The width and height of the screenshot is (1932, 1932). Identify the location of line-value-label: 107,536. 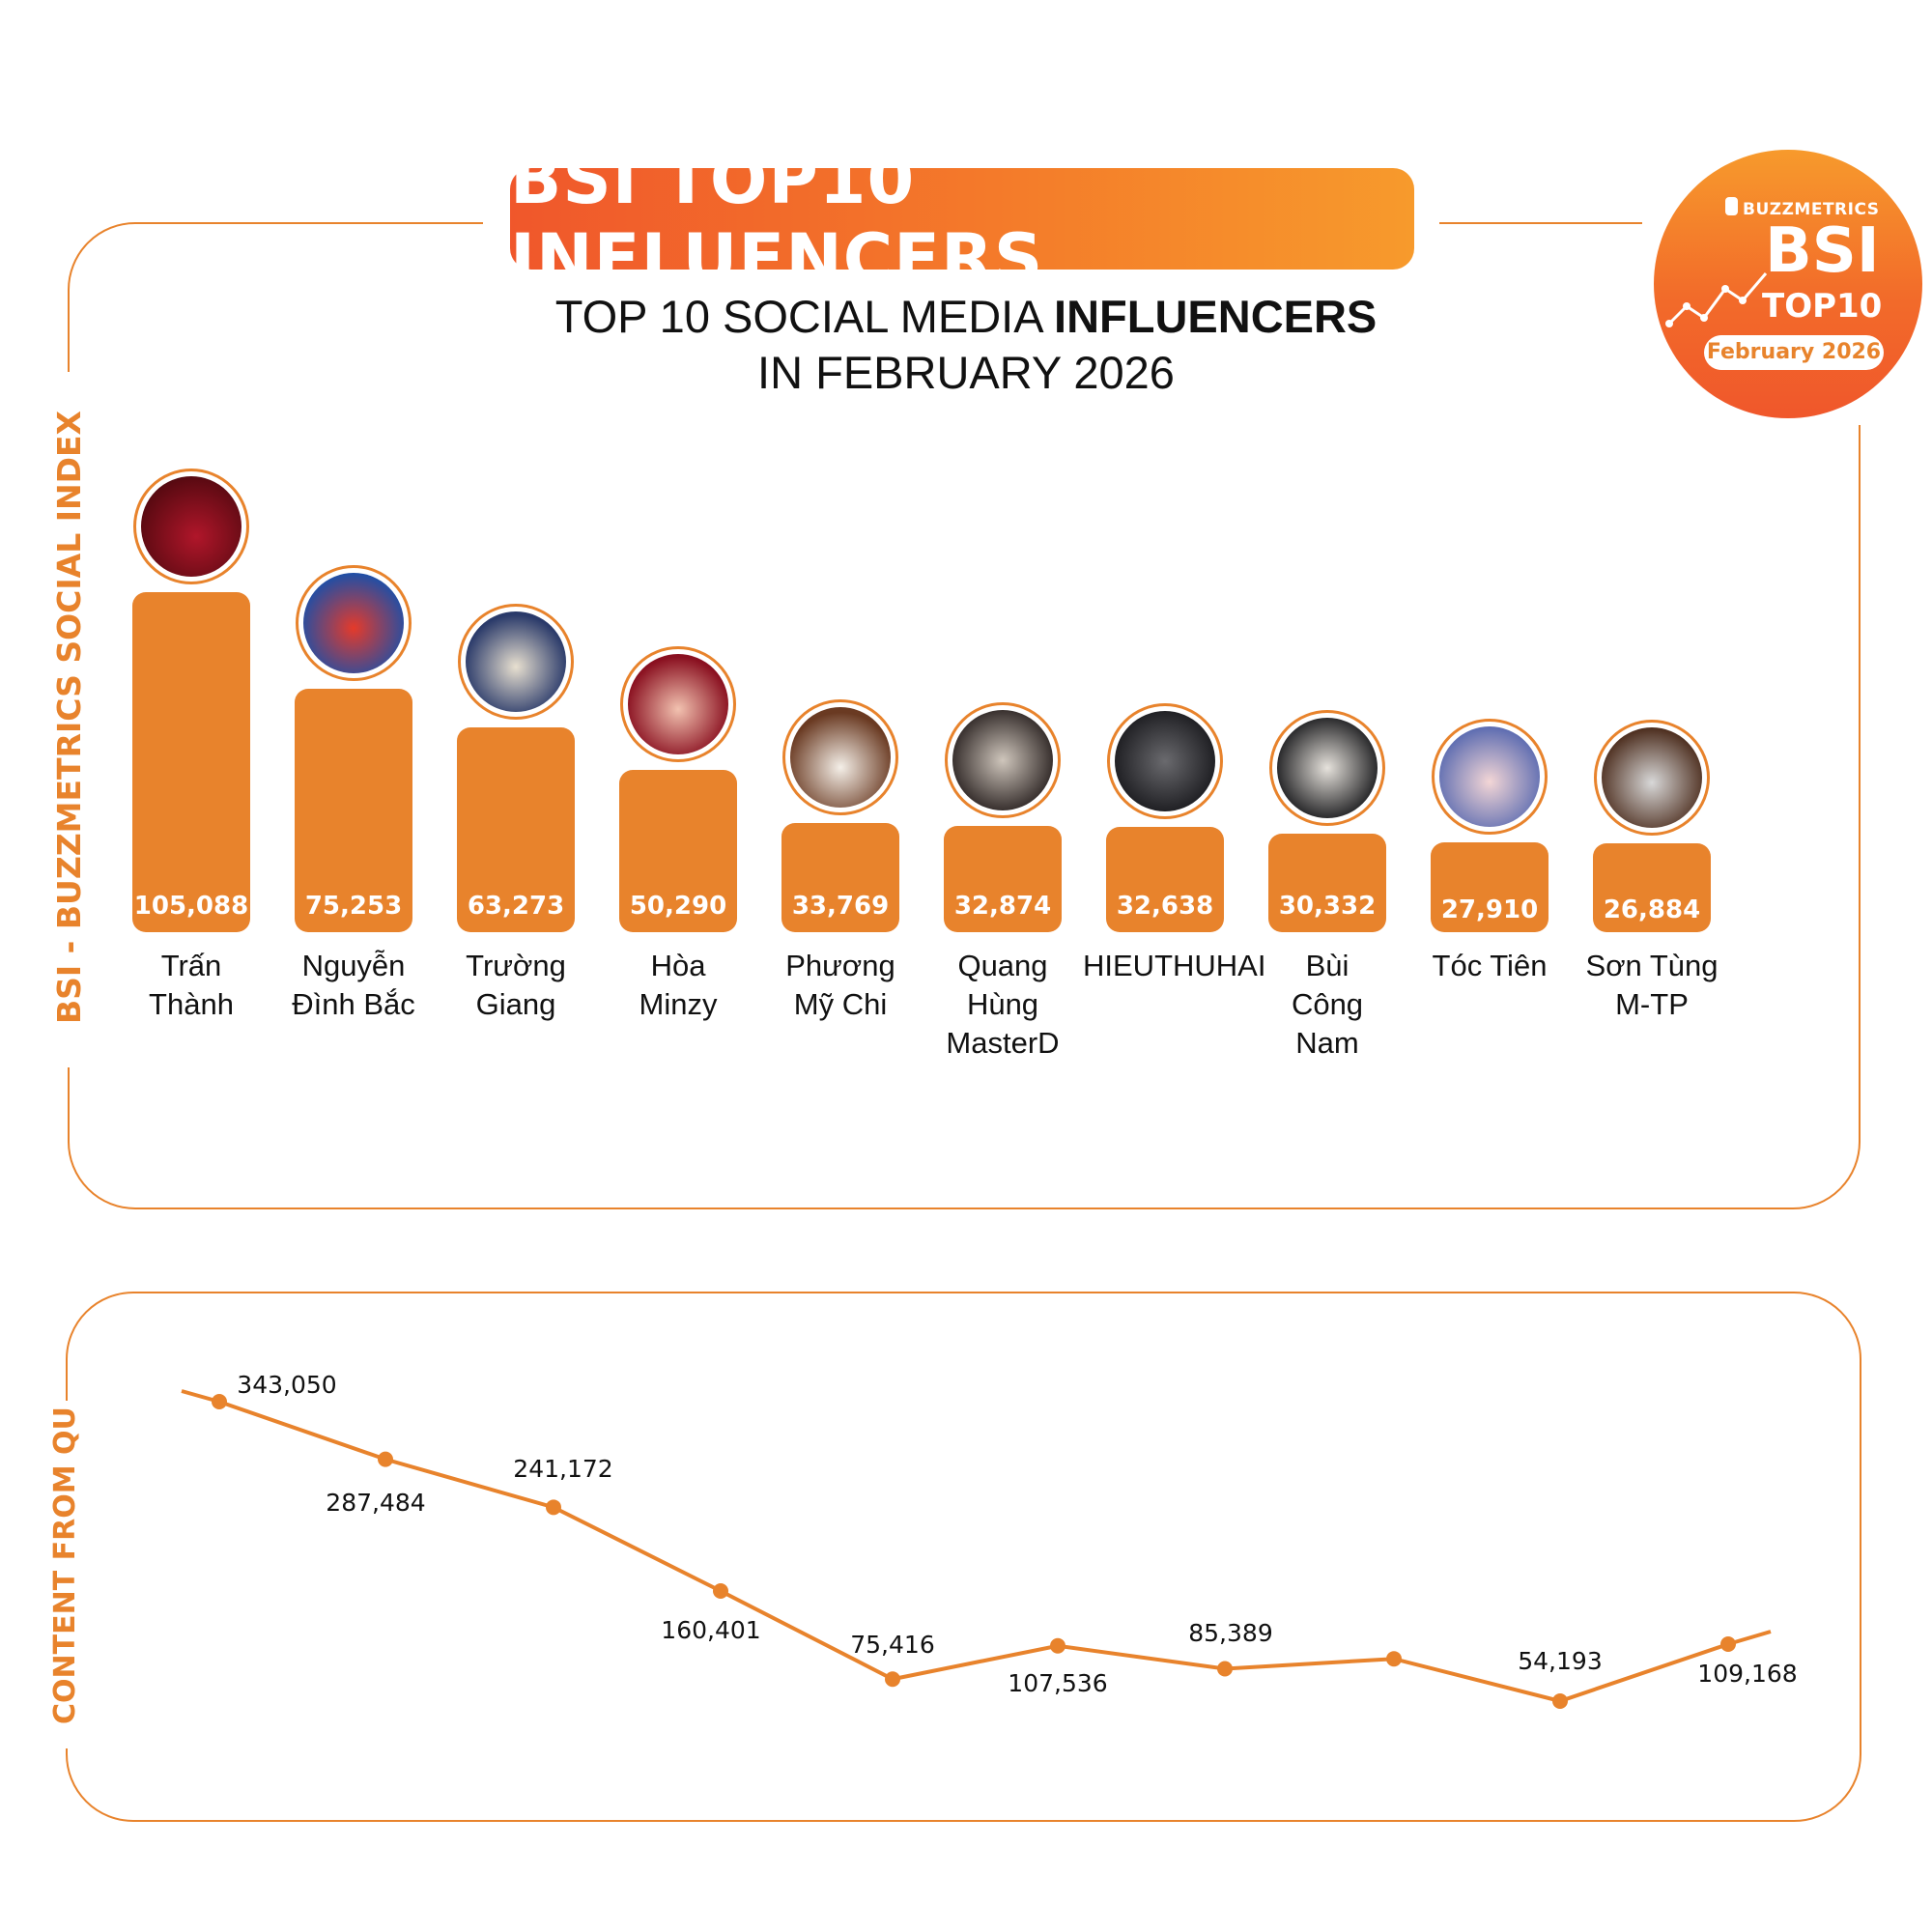
(1058, 1682).